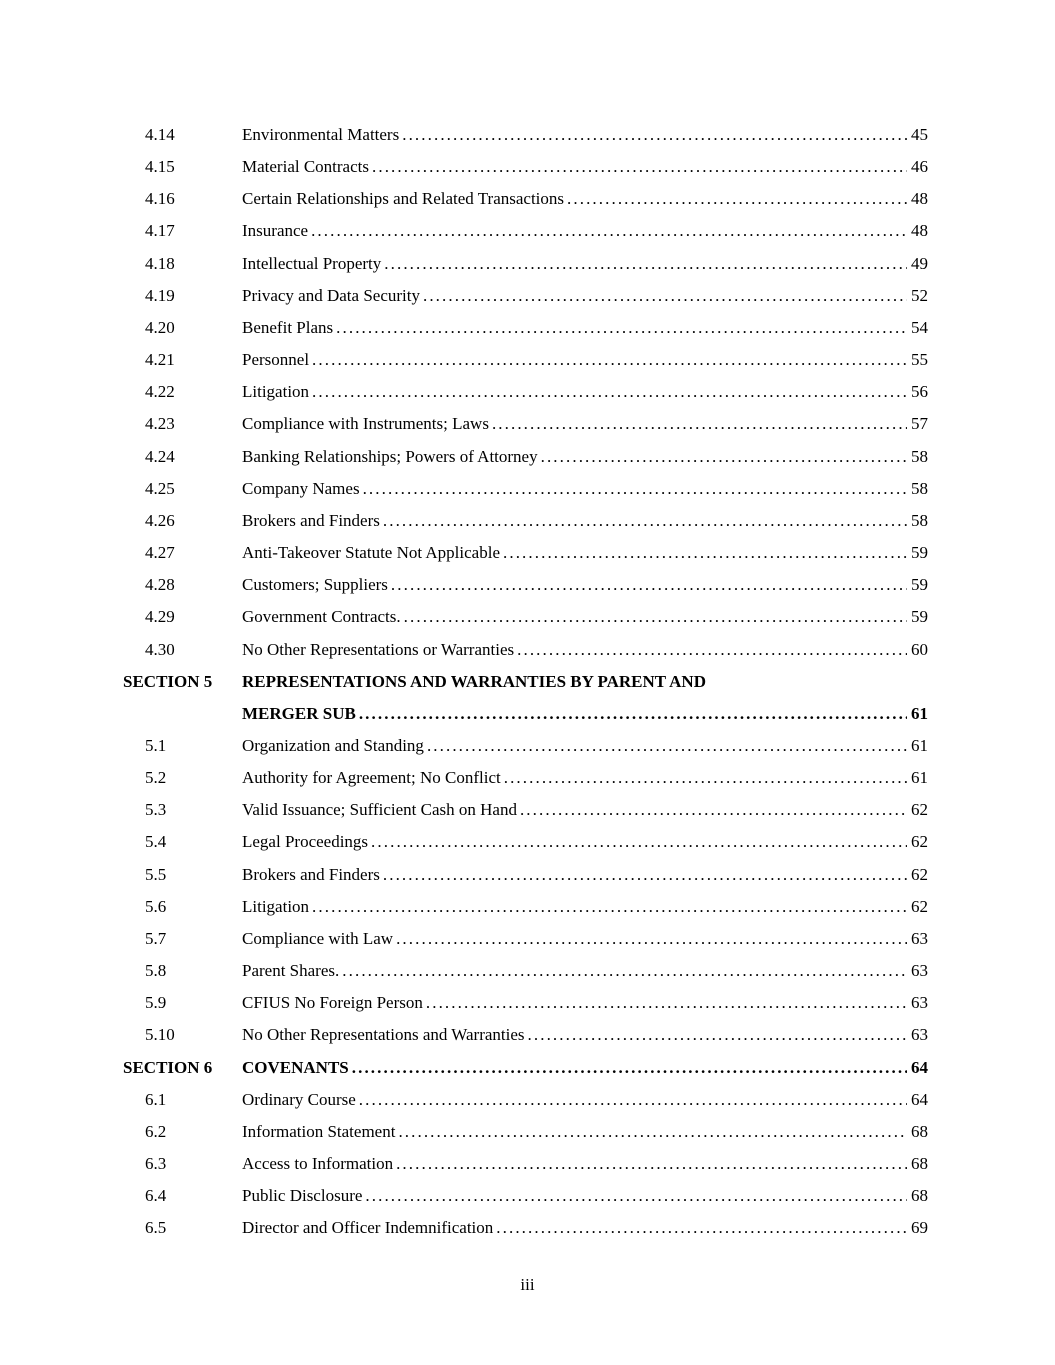  I want to click on toc-entry-title: No Other Representations and Warranties, so click(383, 1035).